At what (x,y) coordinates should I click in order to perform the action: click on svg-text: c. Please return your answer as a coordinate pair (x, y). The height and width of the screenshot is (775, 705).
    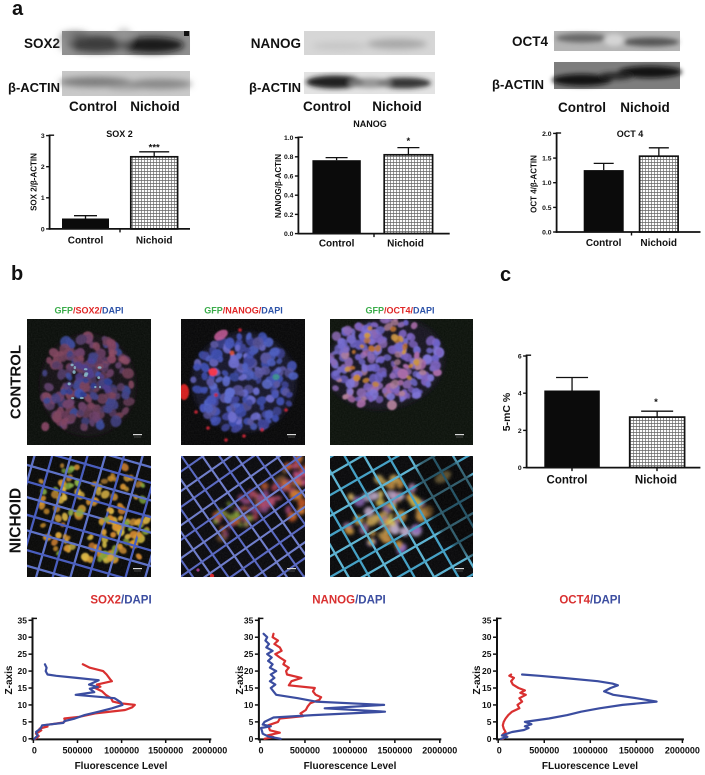
    Looking at the image, I should click on (505, 275).